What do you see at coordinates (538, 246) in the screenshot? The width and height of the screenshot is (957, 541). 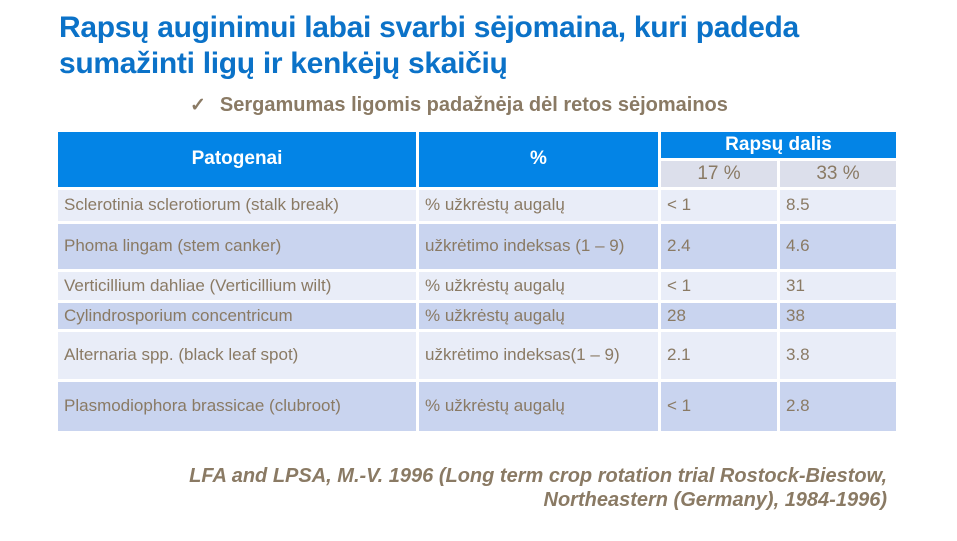 I see `measure-cell: užkrėtimo indeksas (1 – 9)` at bounding box center [538, 246].